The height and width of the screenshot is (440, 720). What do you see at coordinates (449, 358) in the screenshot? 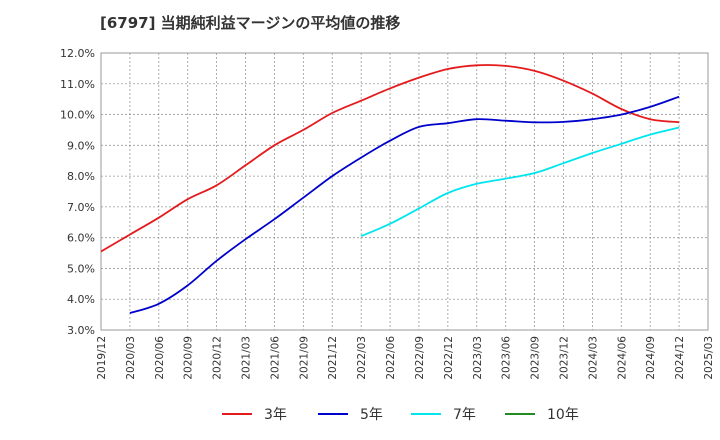
I see `x-tick-label: 2022/12` at bounding box center [449, 358].